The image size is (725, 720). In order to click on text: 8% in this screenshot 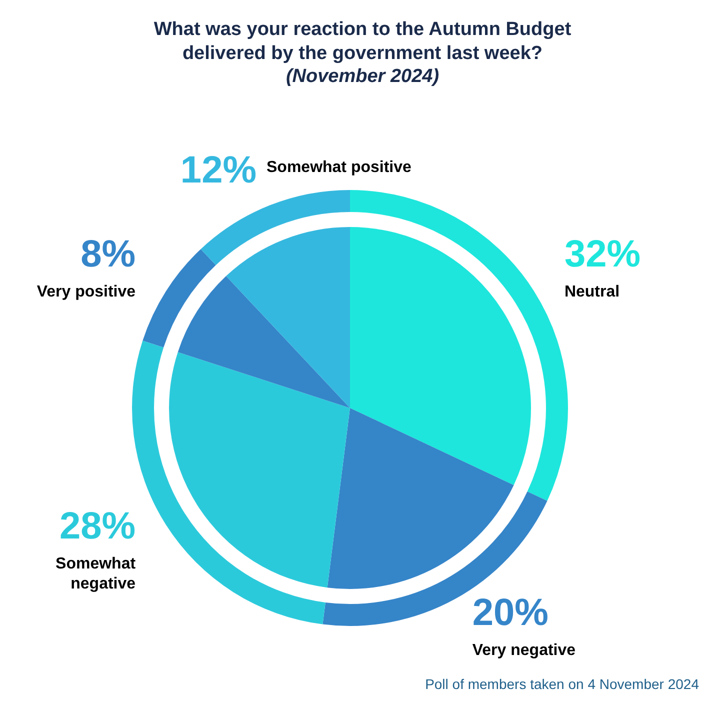, I will do `click(108, 254)`.